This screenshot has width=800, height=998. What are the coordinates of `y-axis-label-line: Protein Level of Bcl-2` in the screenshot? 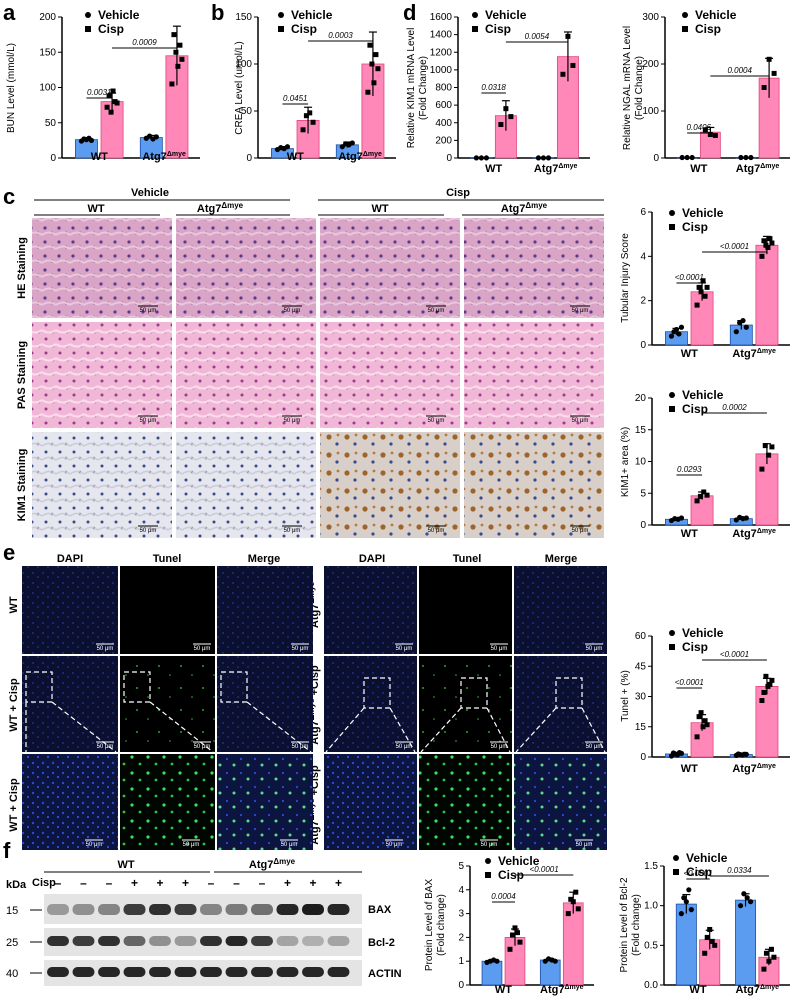 It's located at (624, 924).